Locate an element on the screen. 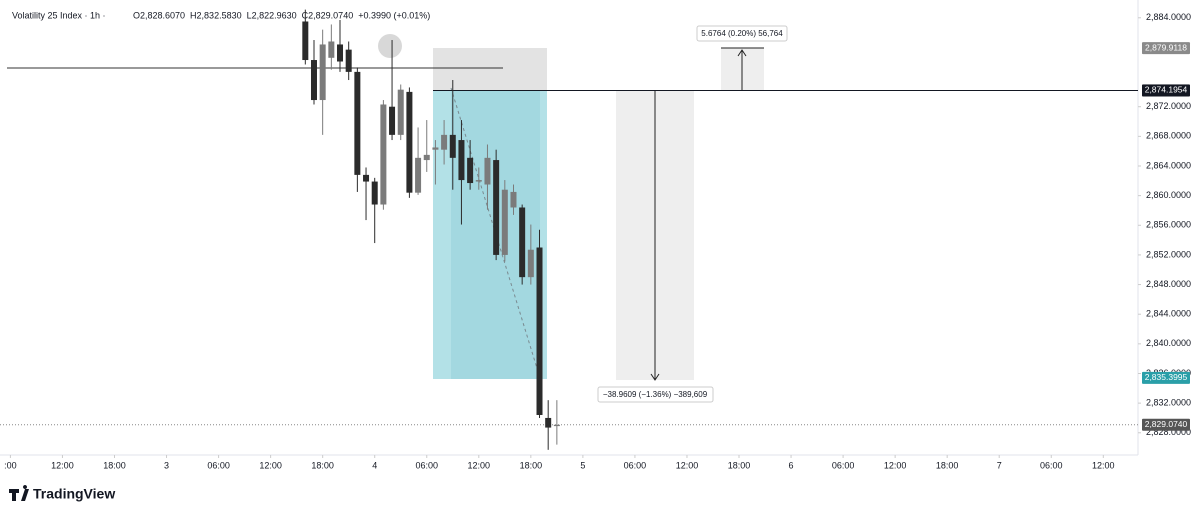  price-label: 2,829.0740 is located at coordinates (1166, 424).